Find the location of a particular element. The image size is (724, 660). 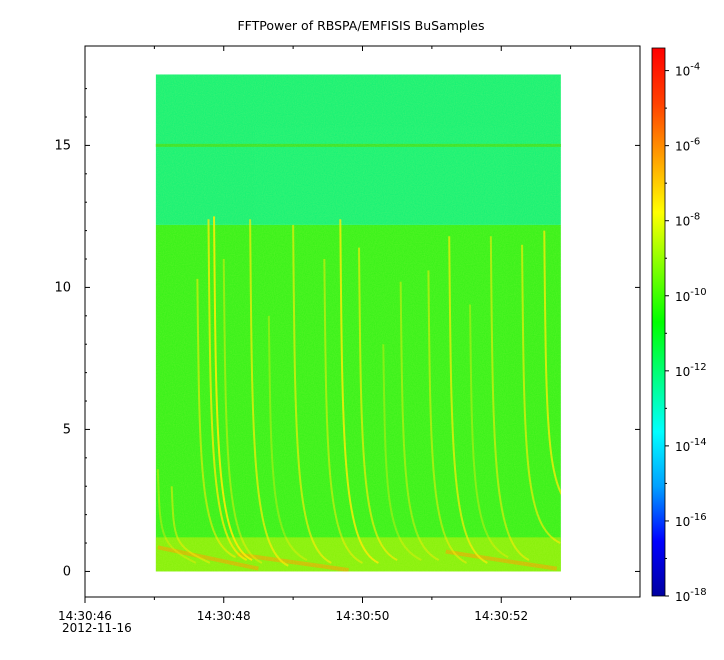

x-tick-label: 14:30:52 is located at coordinates (501, 616).